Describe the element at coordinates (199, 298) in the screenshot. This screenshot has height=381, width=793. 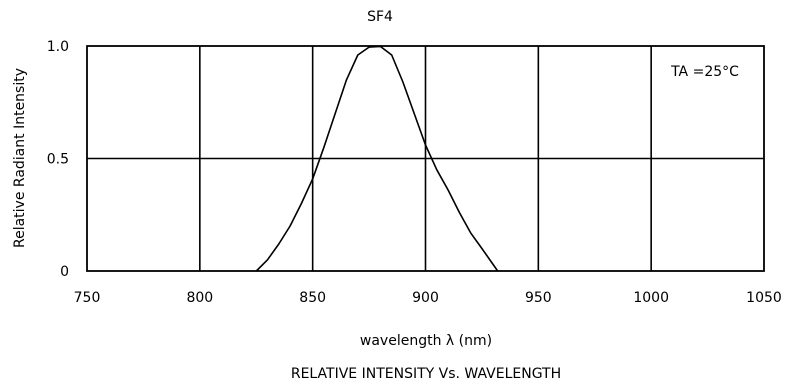
I see `x-tick-label: 800` at that location.